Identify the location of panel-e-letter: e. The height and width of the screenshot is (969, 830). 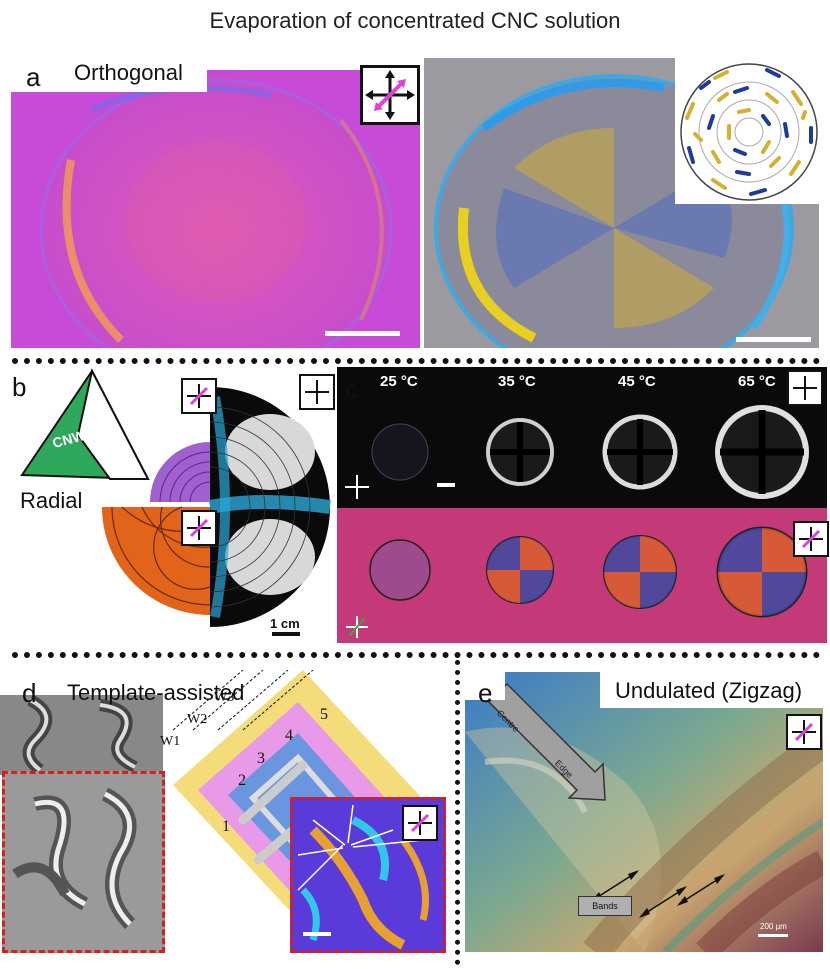
(485, 693).